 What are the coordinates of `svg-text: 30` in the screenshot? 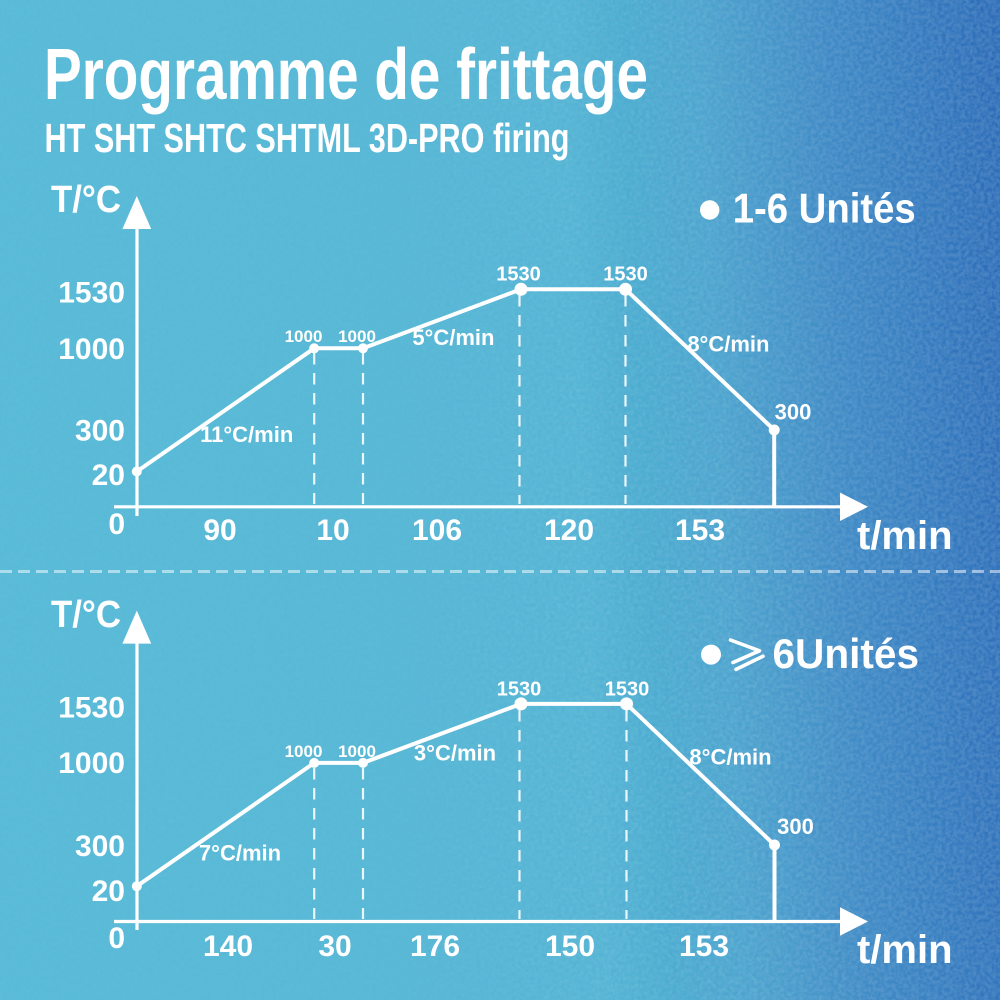 It's located at (334, 946).